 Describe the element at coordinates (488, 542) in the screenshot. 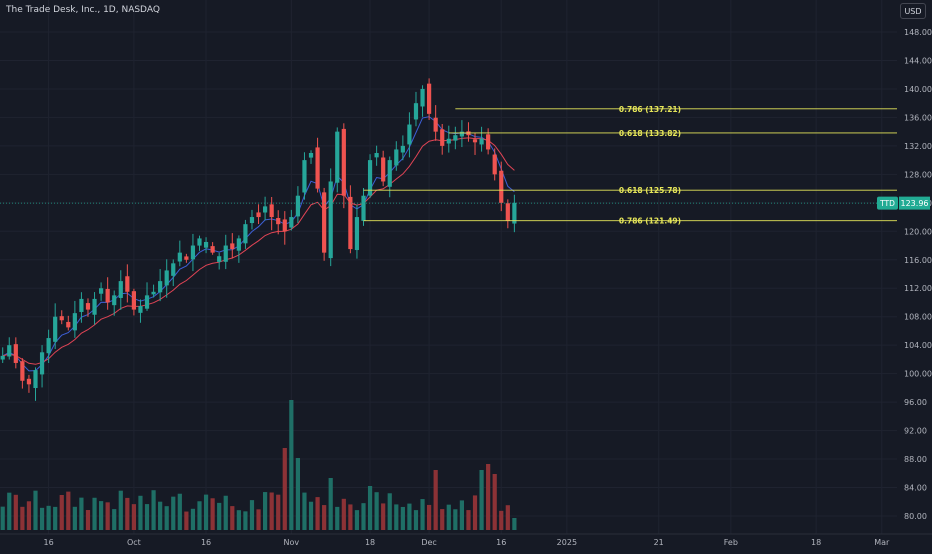

I see `time-axis: 16Oct16Nov18Dec16202521Feb18Mar17` at that location.